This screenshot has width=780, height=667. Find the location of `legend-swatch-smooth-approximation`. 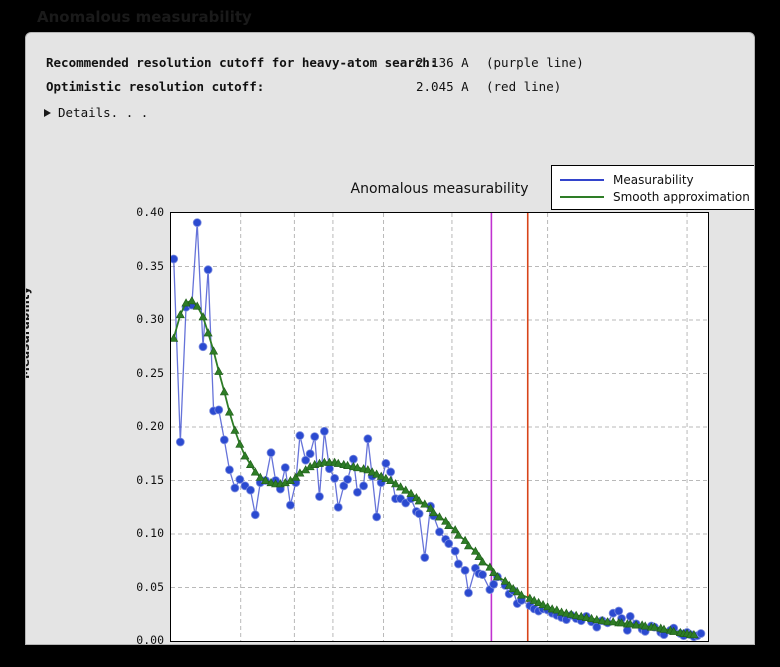

legend-swatch-smooth-approximation is located at coordinates (582, 196).